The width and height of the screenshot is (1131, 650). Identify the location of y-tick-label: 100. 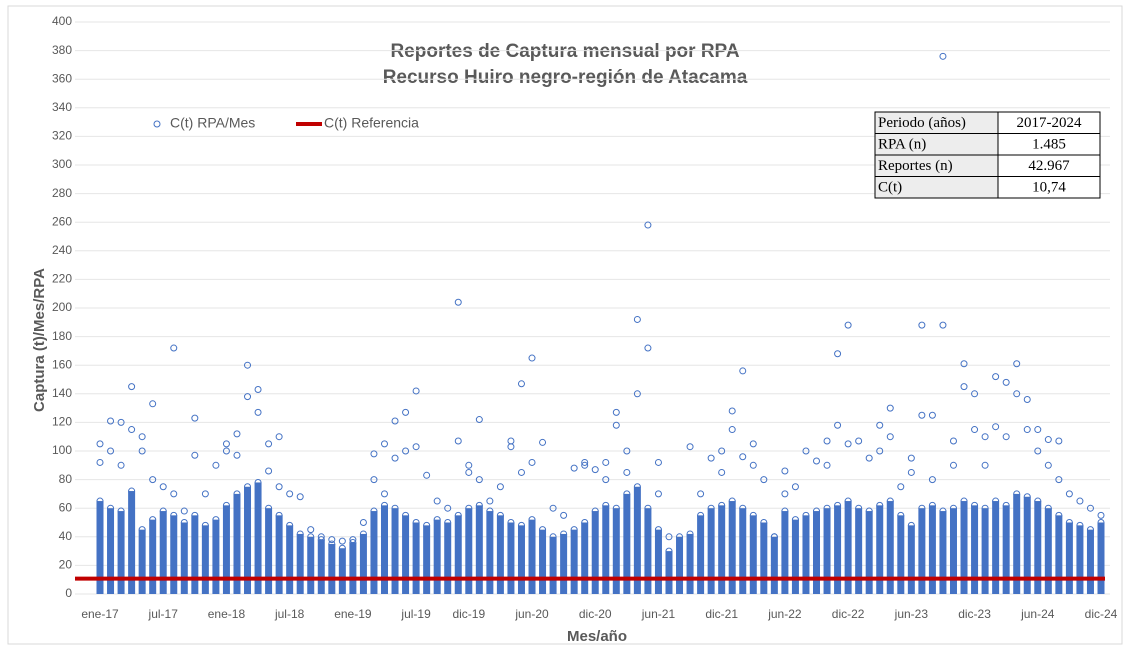
(62, 450).